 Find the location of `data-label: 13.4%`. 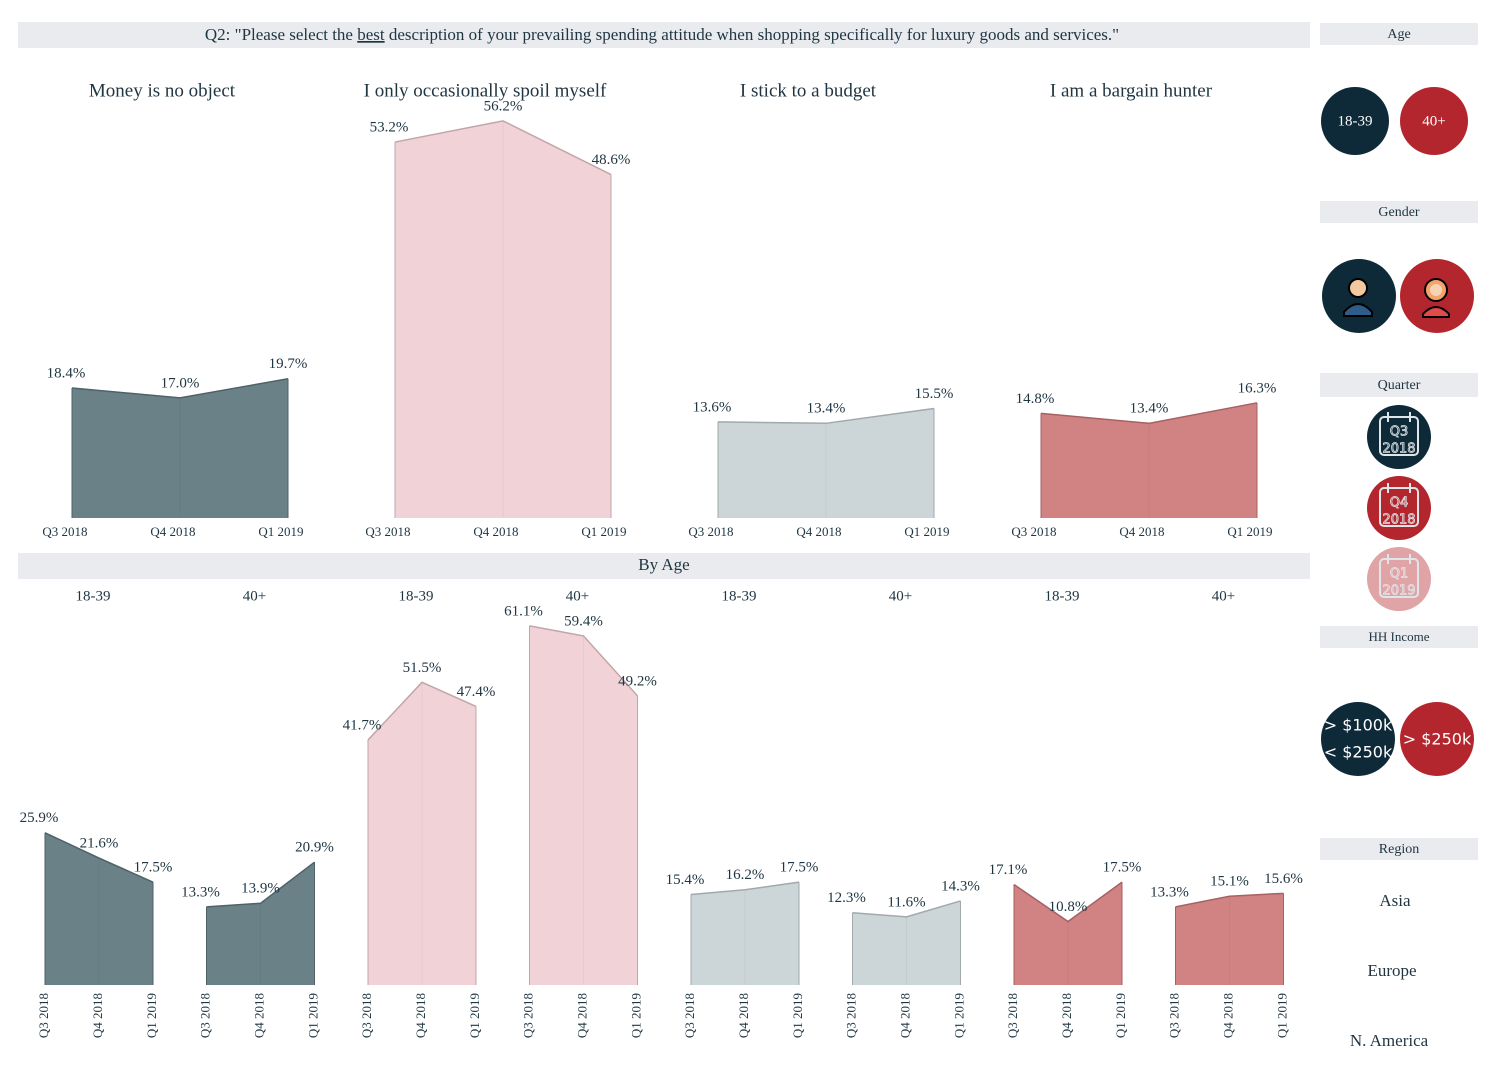

data-label: 13.4% is located at coordinates (826, 409).